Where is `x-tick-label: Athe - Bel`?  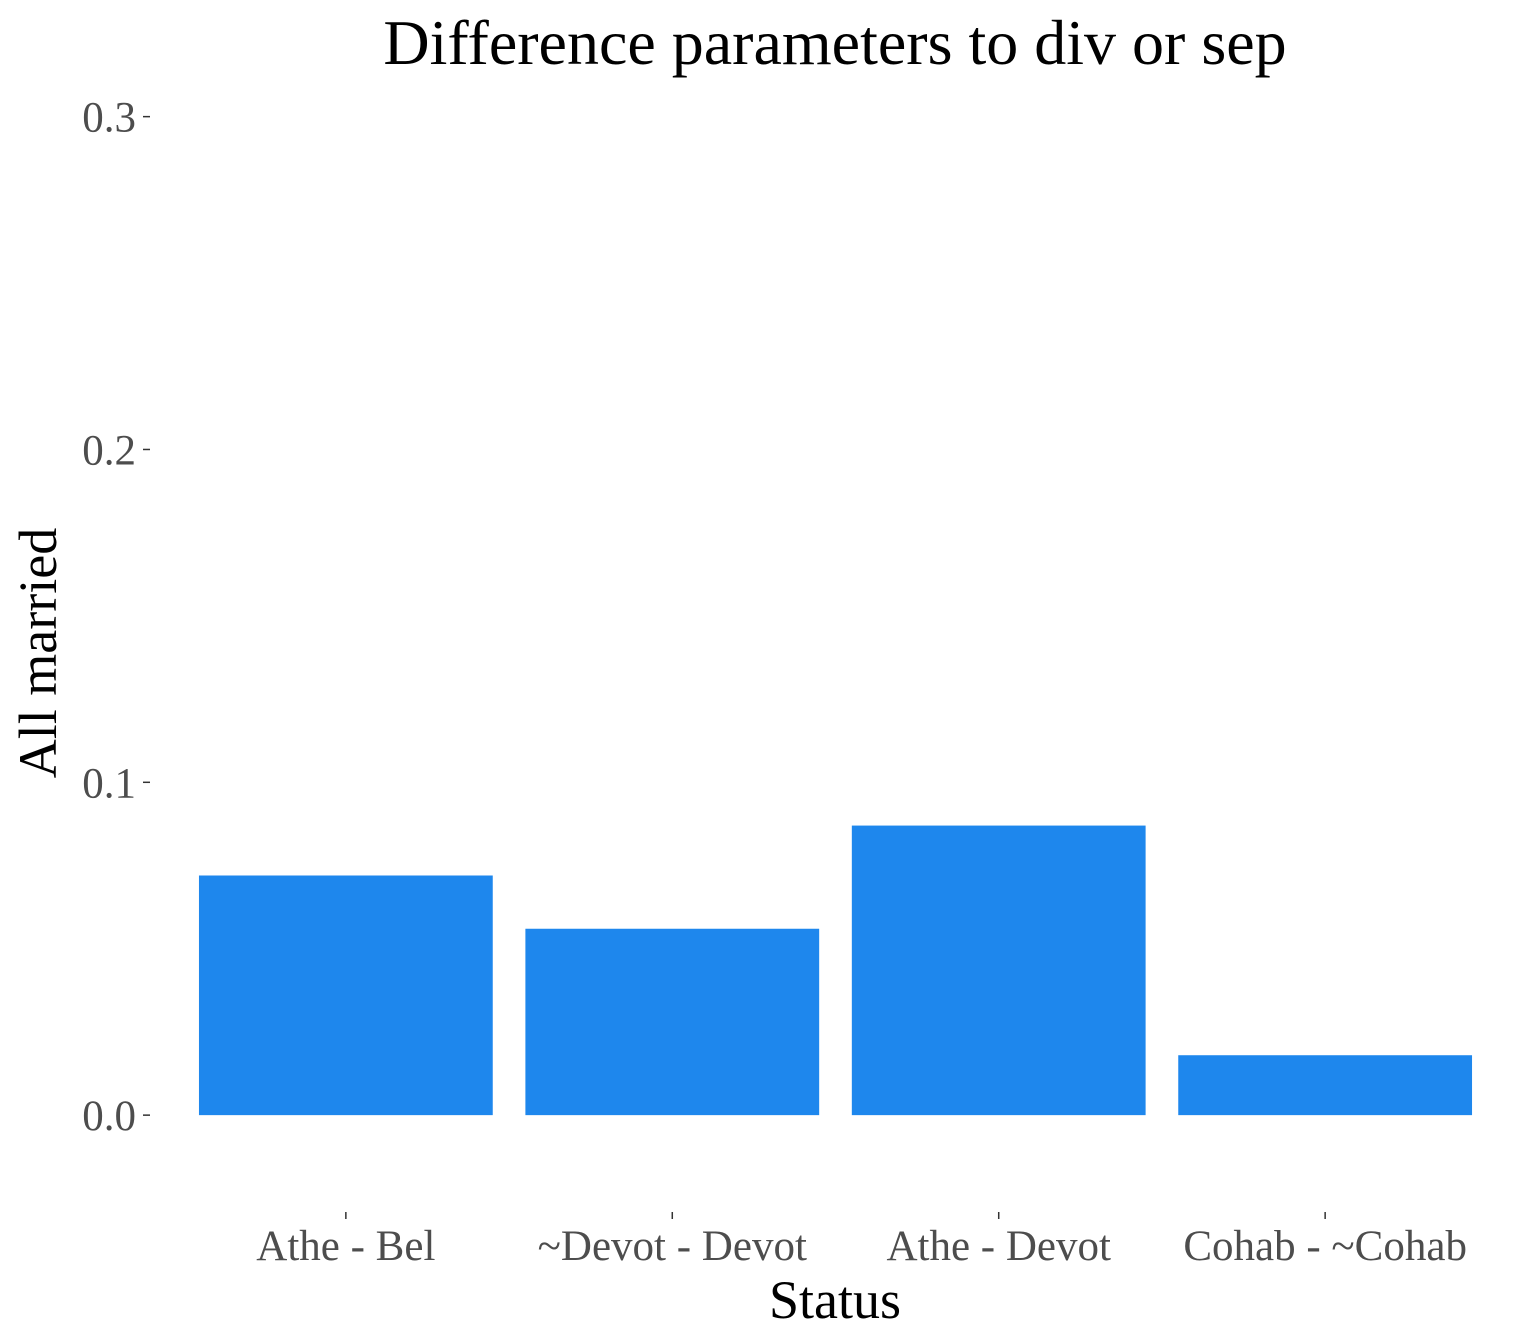
x-tick-label: Athe - Bel is located at coordinates (345, 1246).